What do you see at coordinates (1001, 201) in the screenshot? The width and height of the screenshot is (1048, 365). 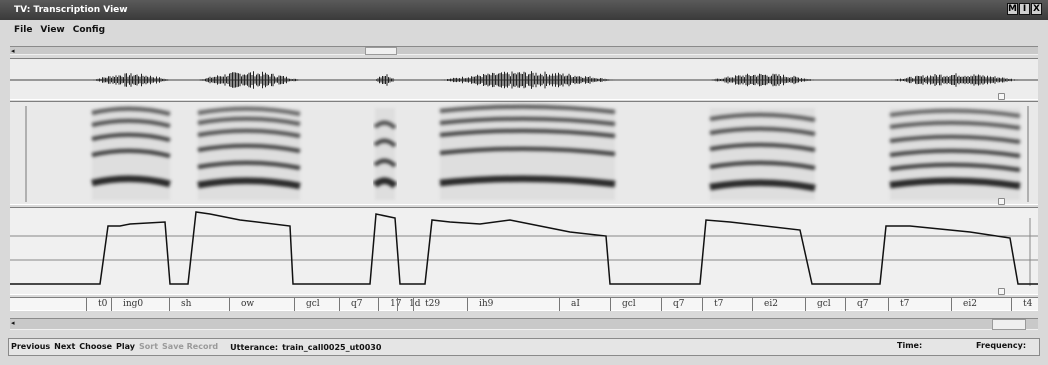 I see `spectrogram-resize-handle` at bounding box center [1001, 201].